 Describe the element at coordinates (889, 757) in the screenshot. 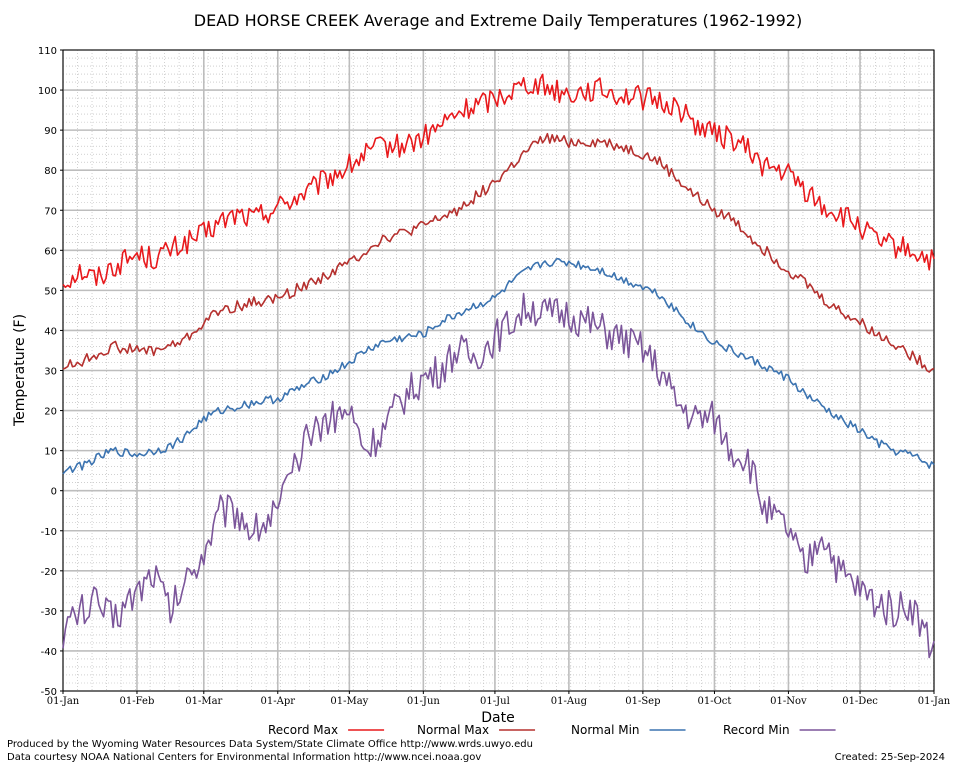

I see `created-date: Created: 25-Sep-2024` at that location.